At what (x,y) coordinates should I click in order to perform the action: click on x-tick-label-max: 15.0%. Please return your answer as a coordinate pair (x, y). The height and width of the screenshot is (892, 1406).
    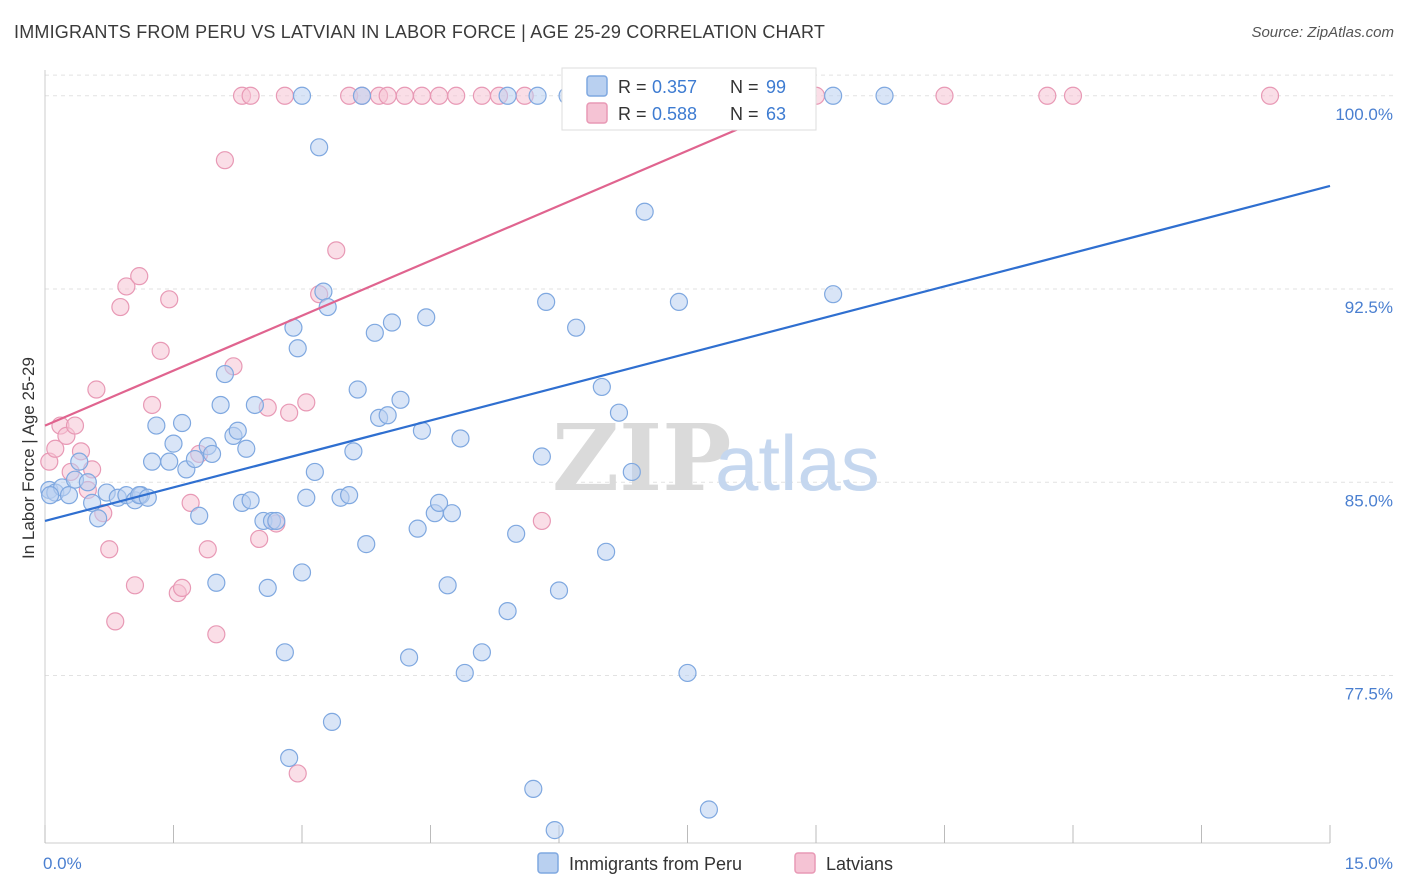
    Looking at the image, I should click on (1369, 863).